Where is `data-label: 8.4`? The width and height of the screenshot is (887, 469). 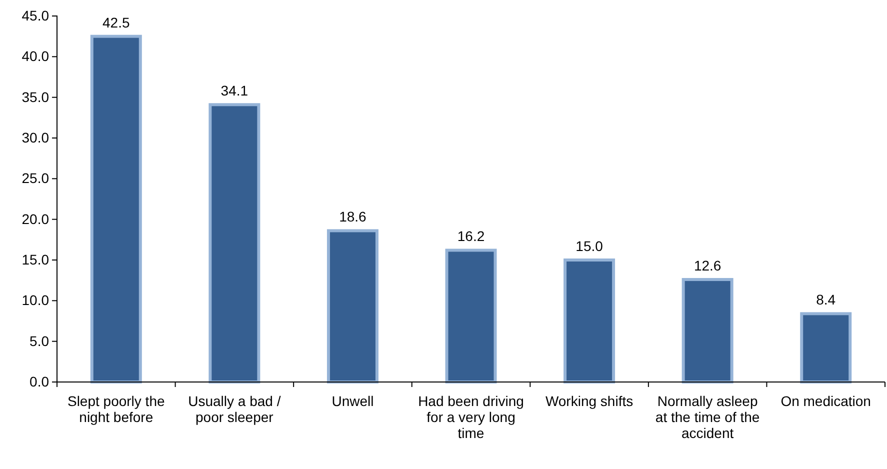 data-label: 8.4 is located at coordinates (826, 300).